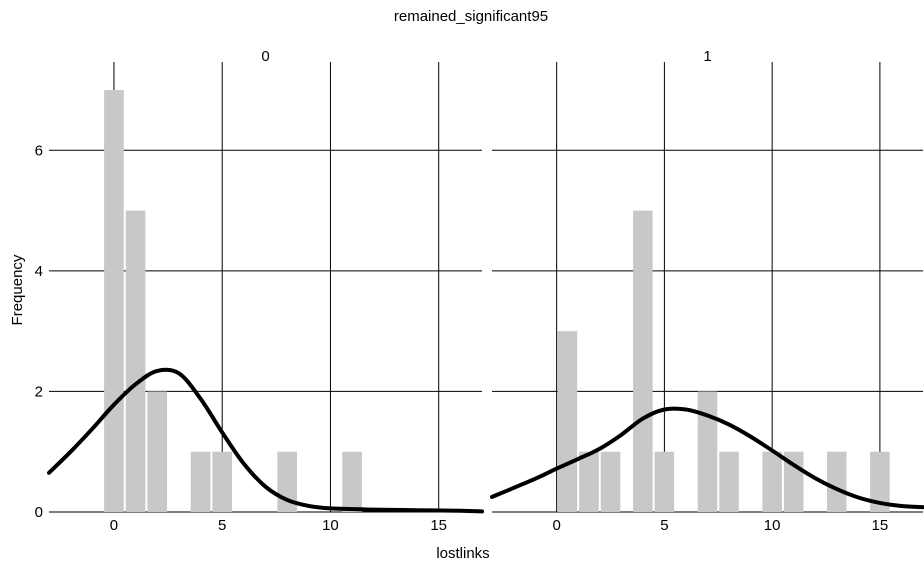  What do you see at coordinates (462, 553) in the screenshot?
I see `x-axis-label: lostlinks` at bounding box center [462, 553].